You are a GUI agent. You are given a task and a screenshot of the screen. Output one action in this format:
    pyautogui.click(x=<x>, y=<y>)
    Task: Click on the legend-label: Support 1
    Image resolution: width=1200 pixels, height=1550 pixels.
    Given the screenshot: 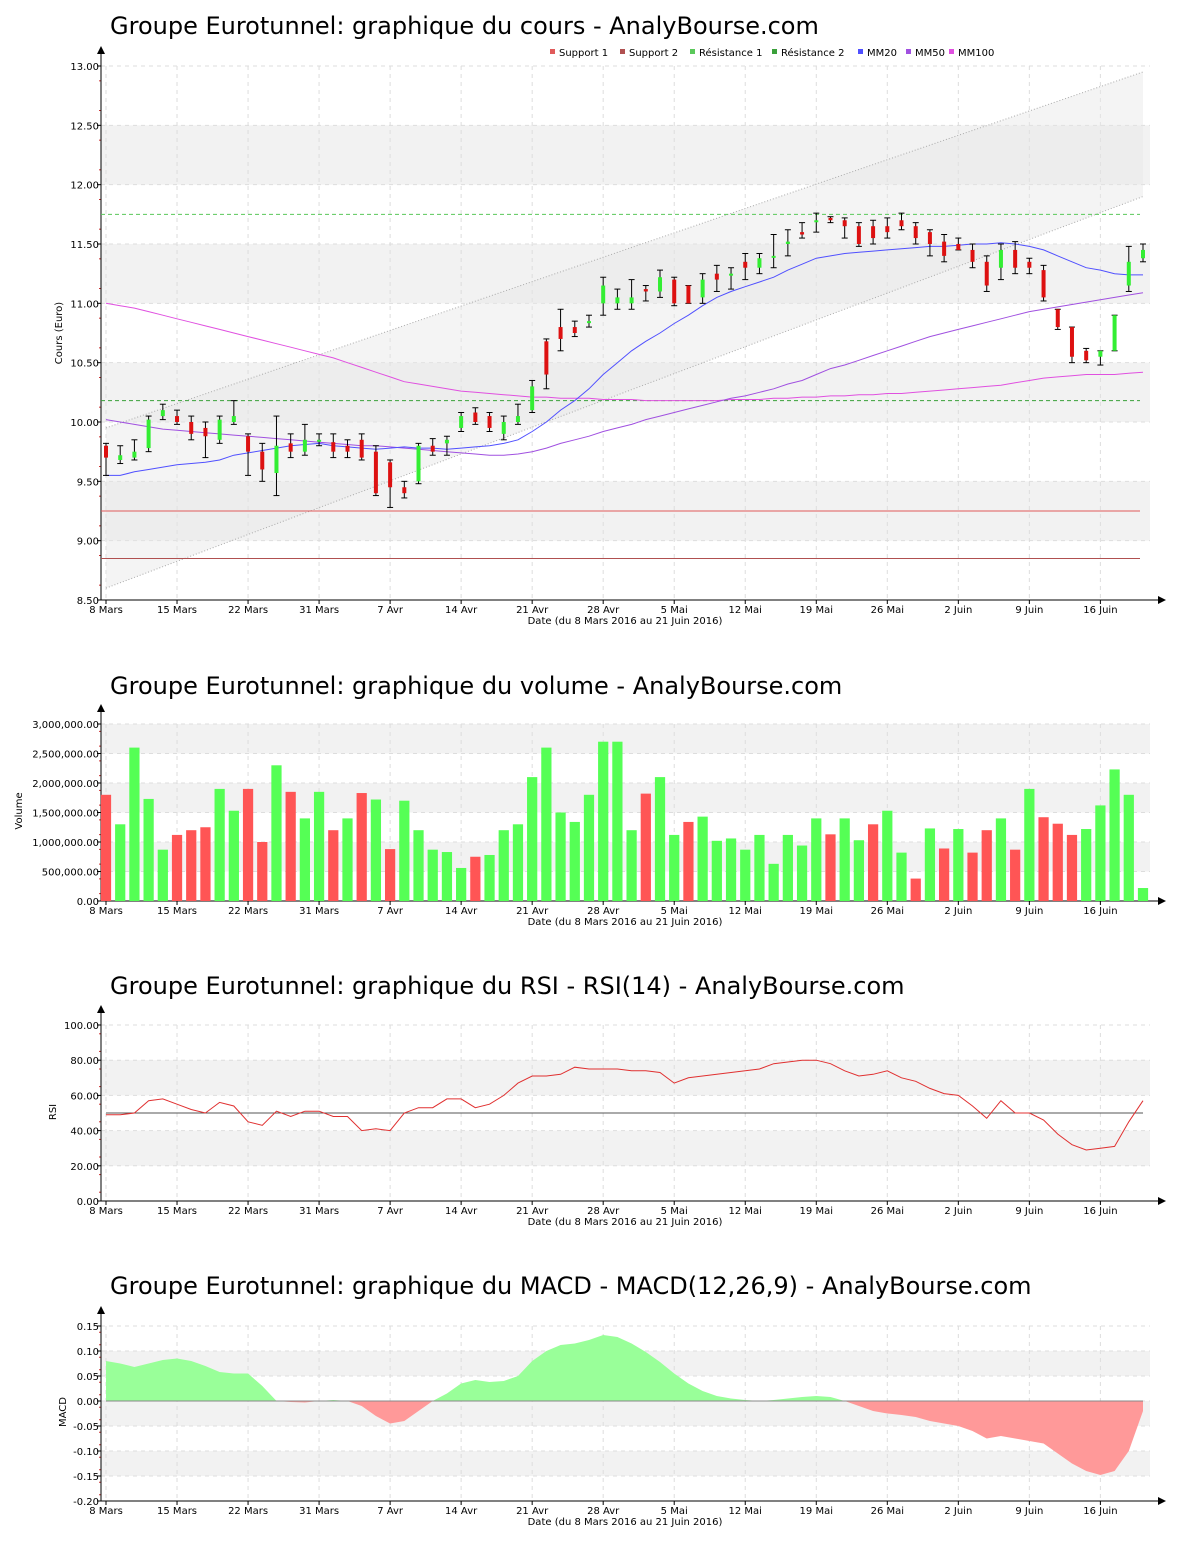 What is the action you would take?
    pyautogui.click(x=583, y=53)
    